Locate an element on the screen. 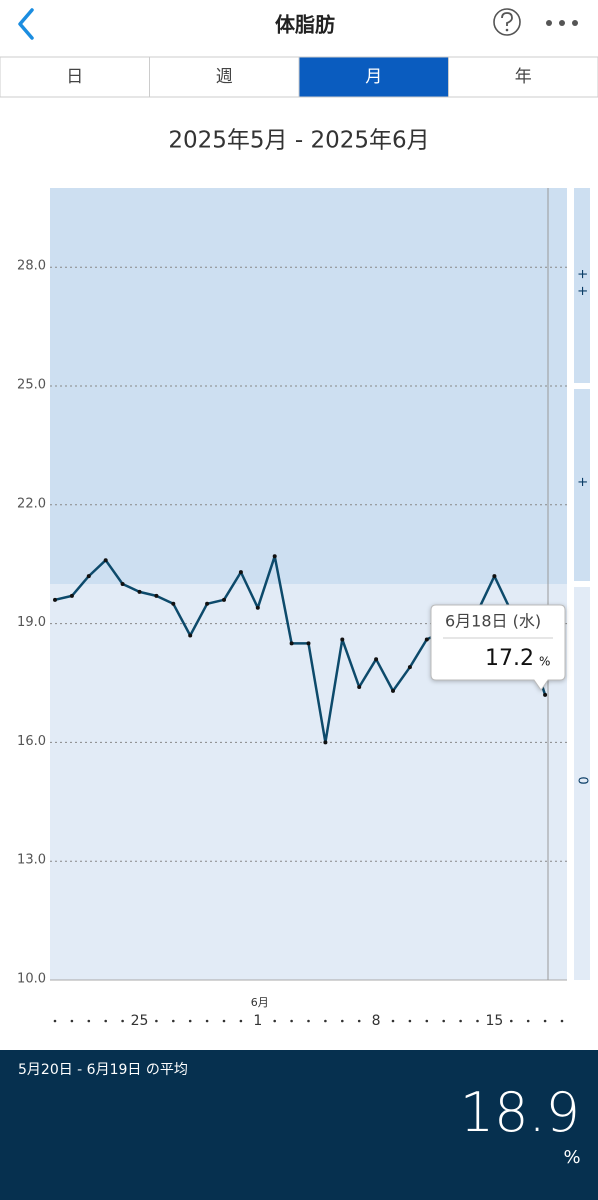  tab-label: 日 is located at coordinates (74, 77).